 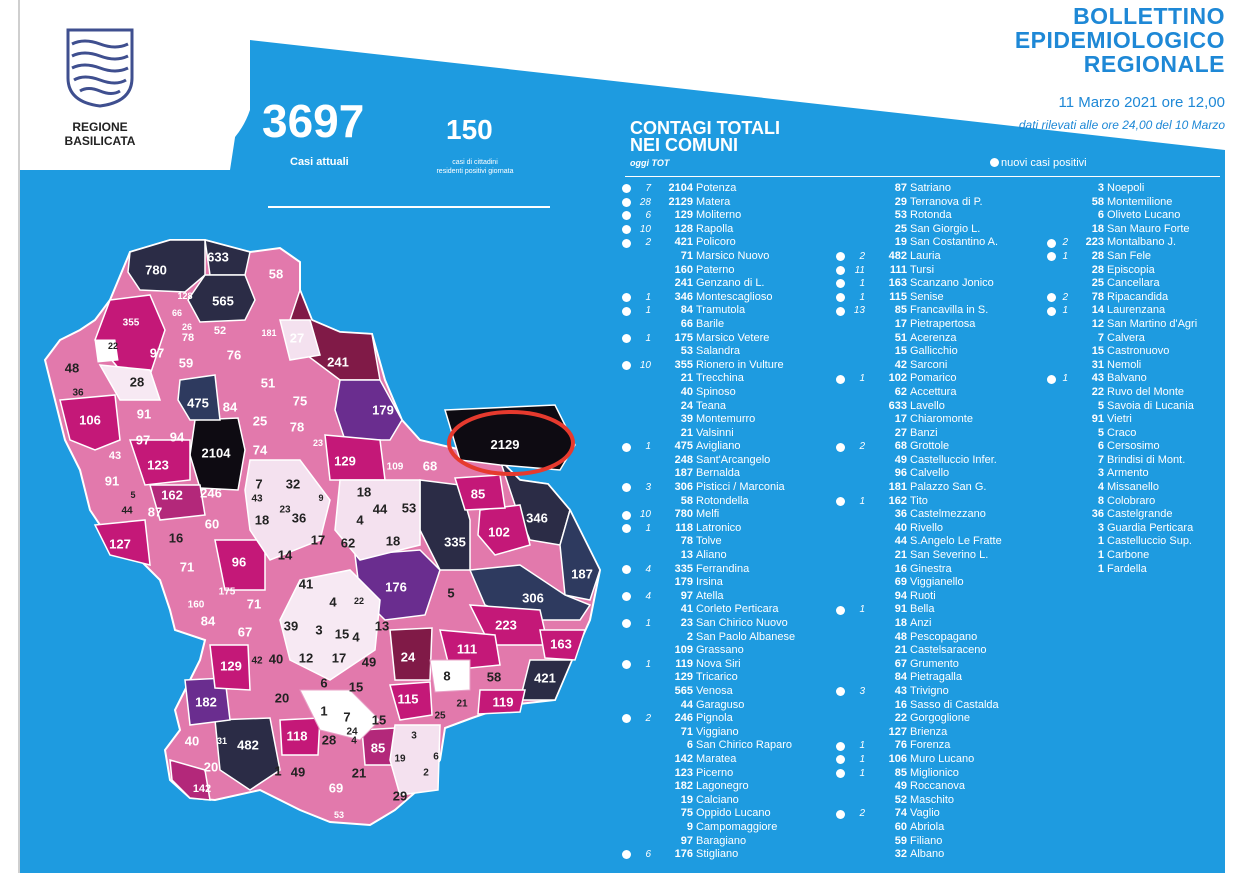 What do you see at coordinates (1097, 391) in the screenshot?
I see `total-cases-count: 22` at bounding box center [1097, 391].